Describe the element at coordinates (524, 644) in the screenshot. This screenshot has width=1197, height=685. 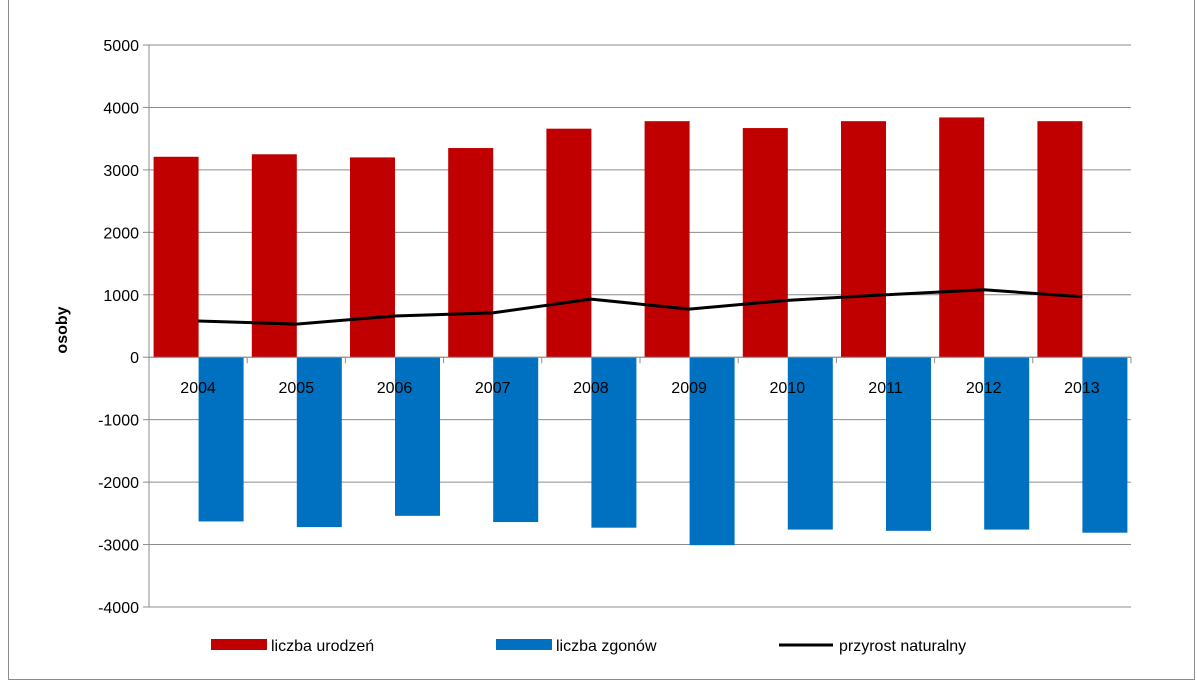
I see `legend-swatch-deaths` at that location.